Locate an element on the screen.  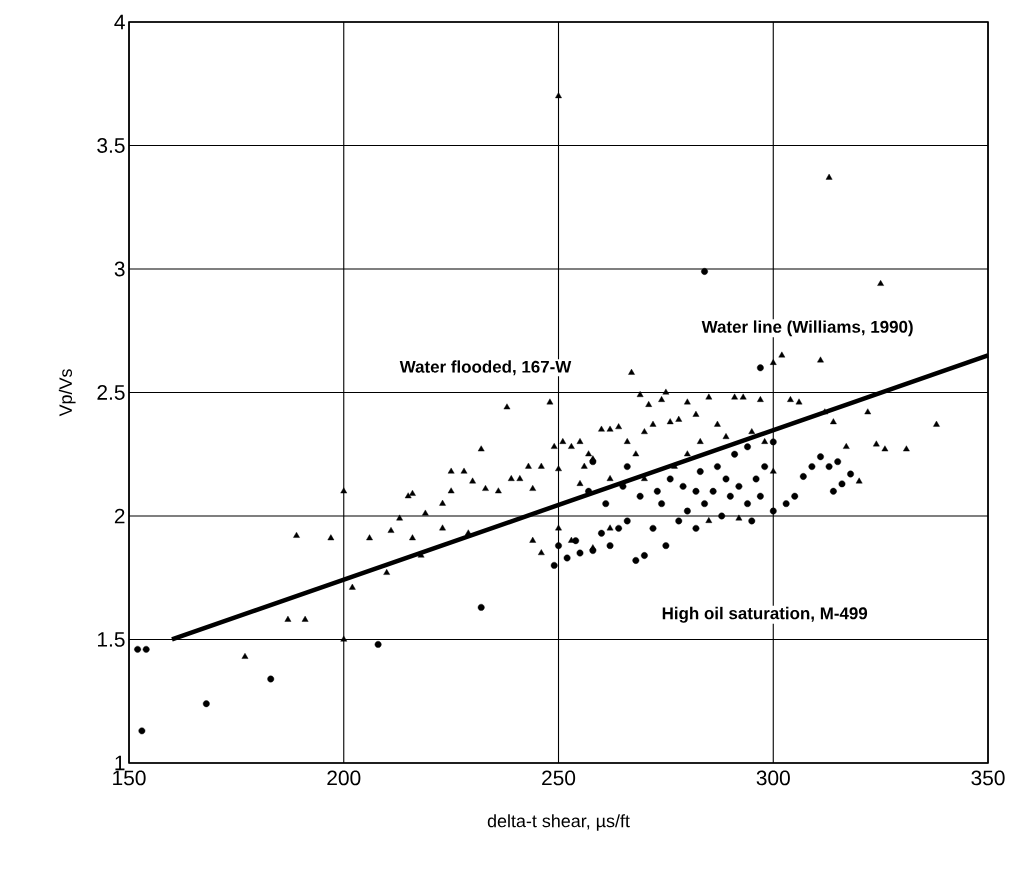
x-tick-label: 150 is located at coordinates (129, 778).